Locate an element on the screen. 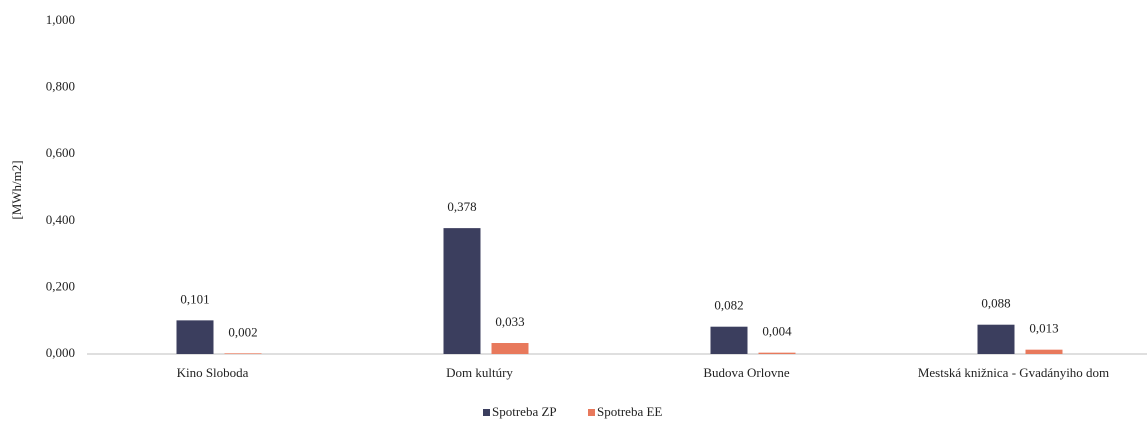  x-tick-label: Mestská knižnica - Gvadányiho dom is located at coordinates (1013, 372).